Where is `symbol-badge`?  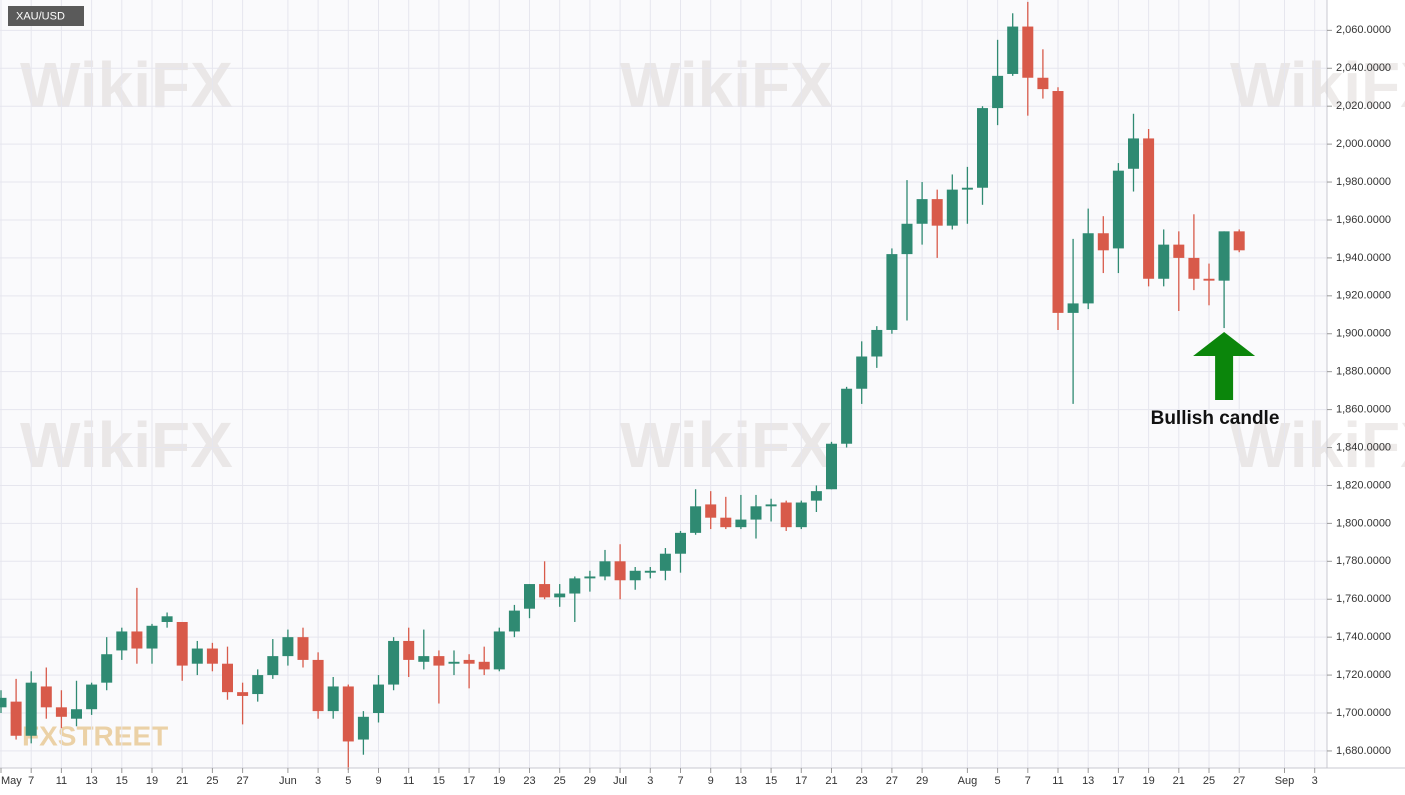
symbol-badge is located at coordinates (46, 16).